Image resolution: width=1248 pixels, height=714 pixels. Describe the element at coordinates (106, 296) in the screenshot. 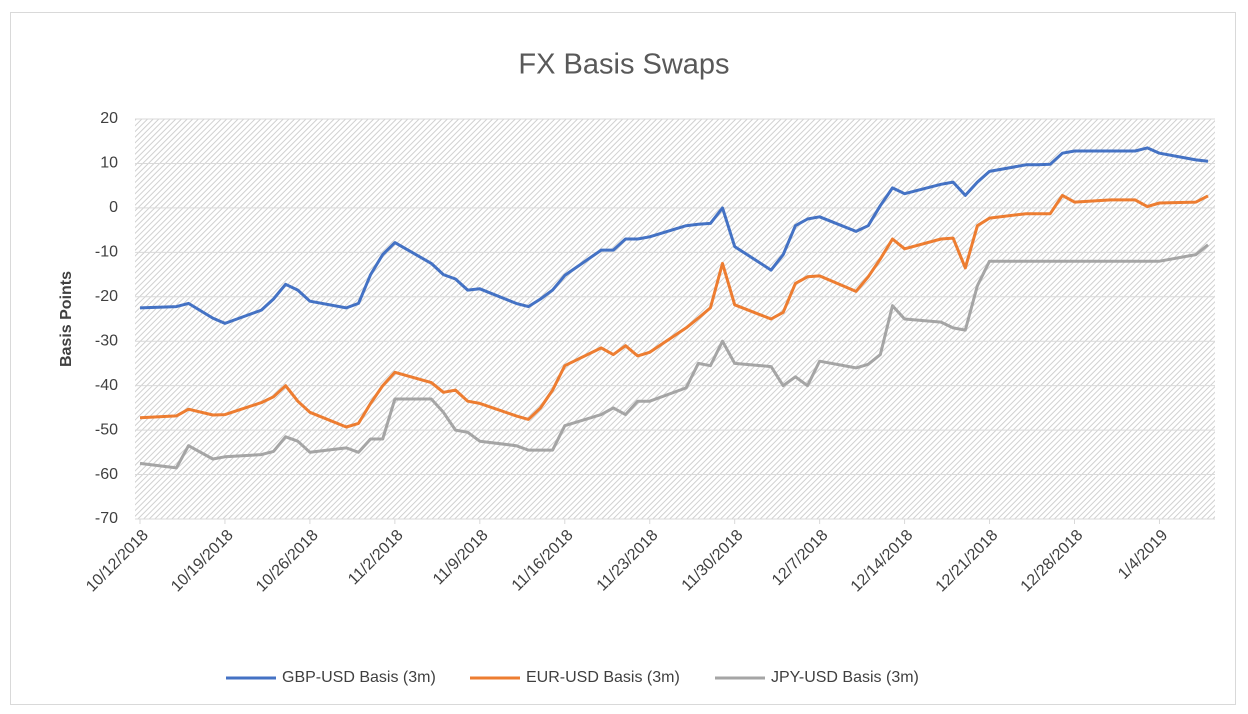

I see `y-tick-label: -20` at that location.